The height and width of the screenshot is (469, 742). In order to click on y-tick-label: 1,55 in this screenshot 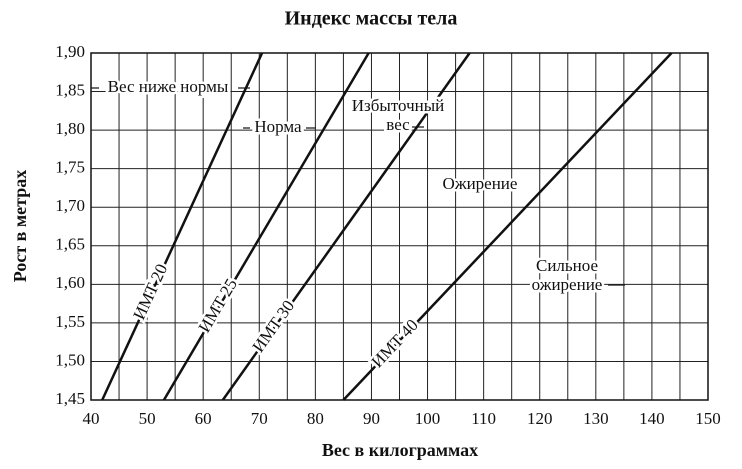, I will do `click(70, 321)`.